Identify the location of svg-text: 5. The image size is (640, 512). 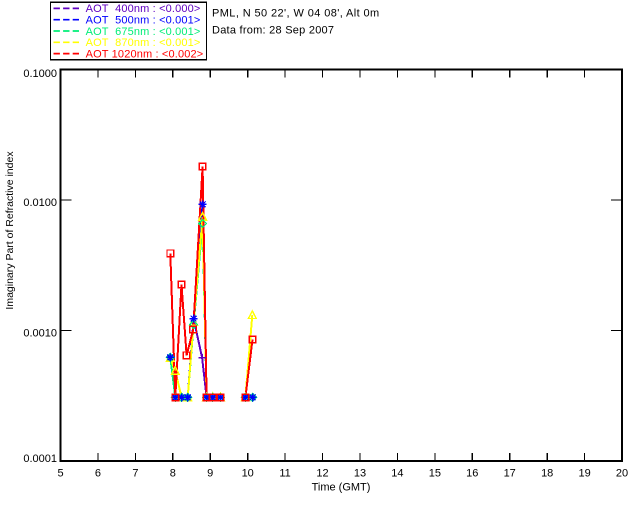
(60, 474).